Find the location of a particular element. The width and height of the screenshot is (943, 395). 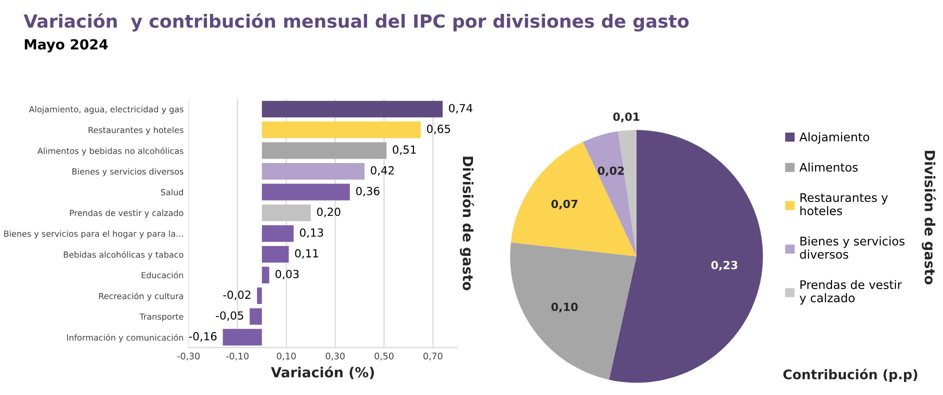

data-label: 0,03 is located at coordinates (287, 275).